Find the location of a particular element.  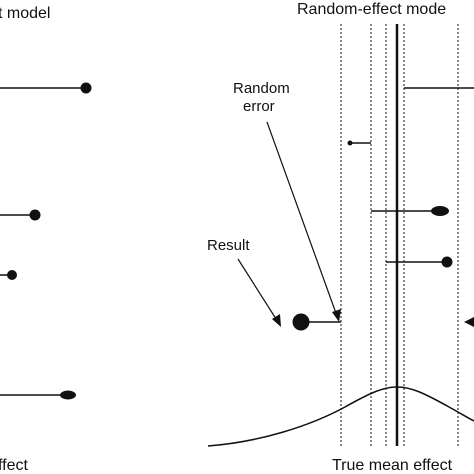

edge-arrowhead is located at coordinates (469, 322).